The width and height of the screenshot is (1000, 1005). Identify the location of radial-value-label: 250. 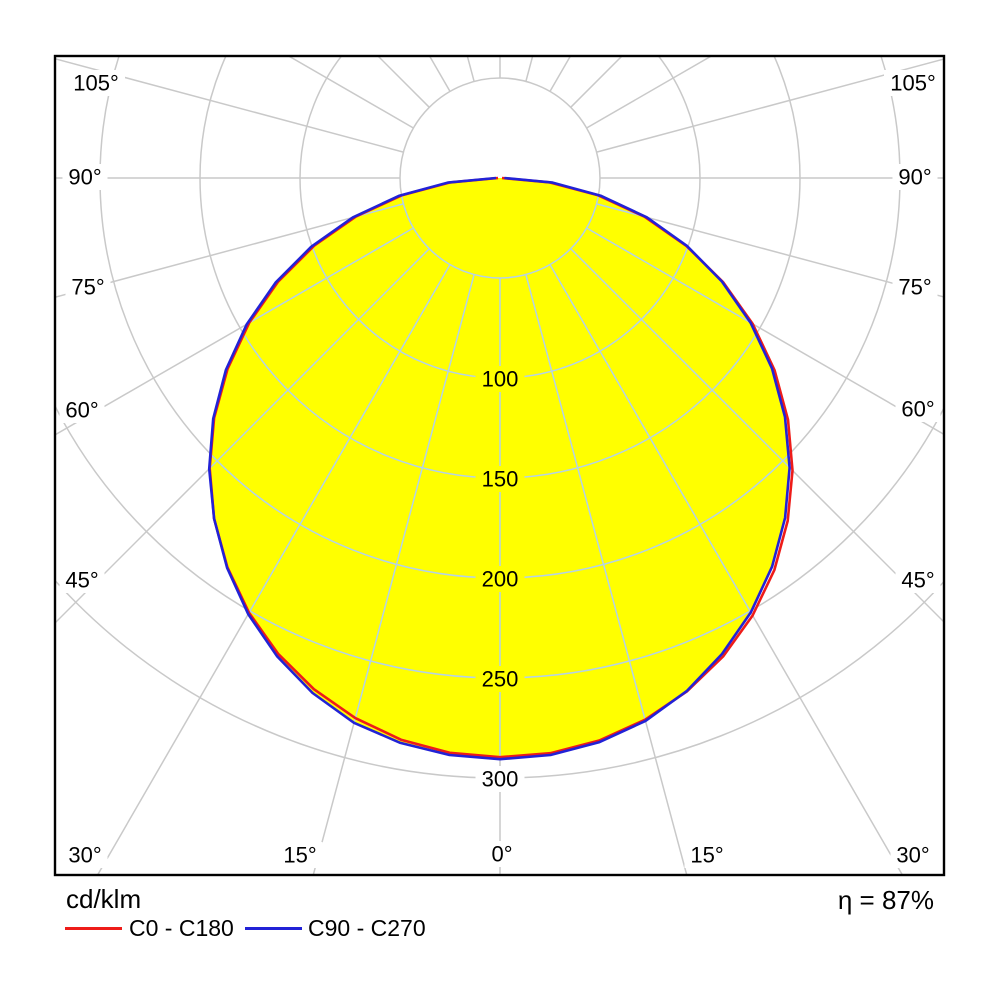
(500, 679).